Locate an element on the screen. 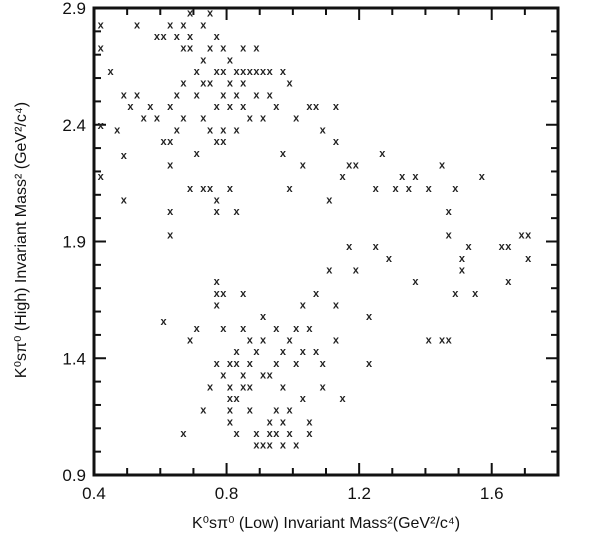 The image size is (593, 538). y-tick-label: 1.4 is located at coordinates (74, 358).